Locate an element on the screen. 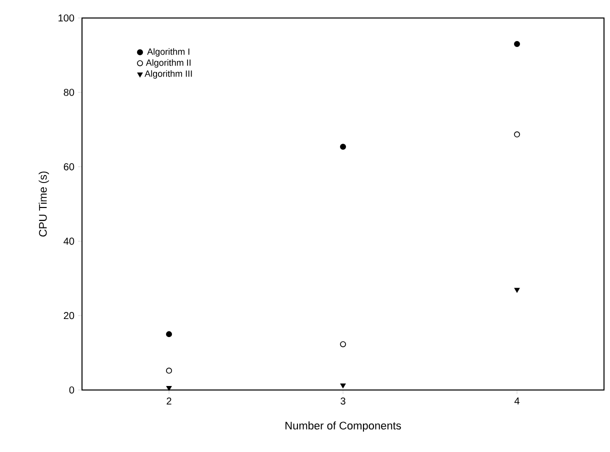  legend-label: Algorithm II is located at coordinates (168, 63).